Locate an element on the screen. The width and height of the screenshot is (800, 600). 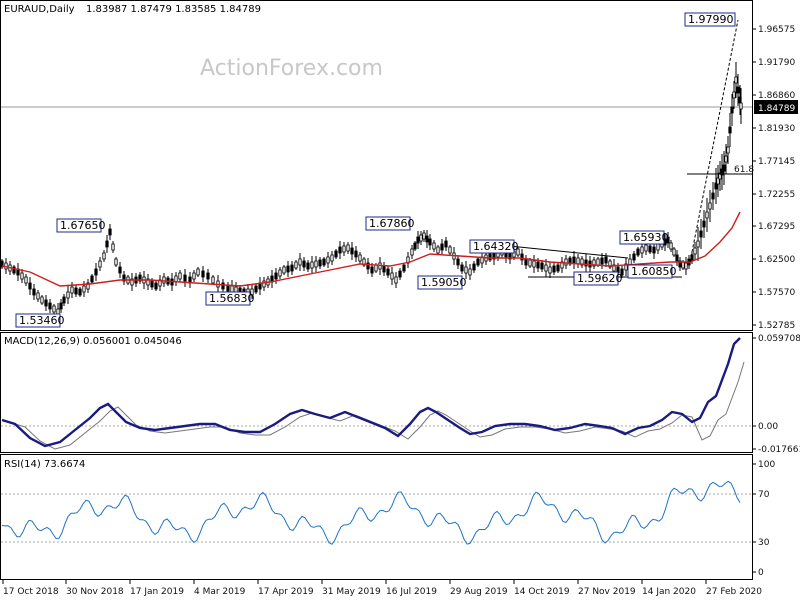
price-tick-label: 1.72255 is located at coordinates (776, 195).